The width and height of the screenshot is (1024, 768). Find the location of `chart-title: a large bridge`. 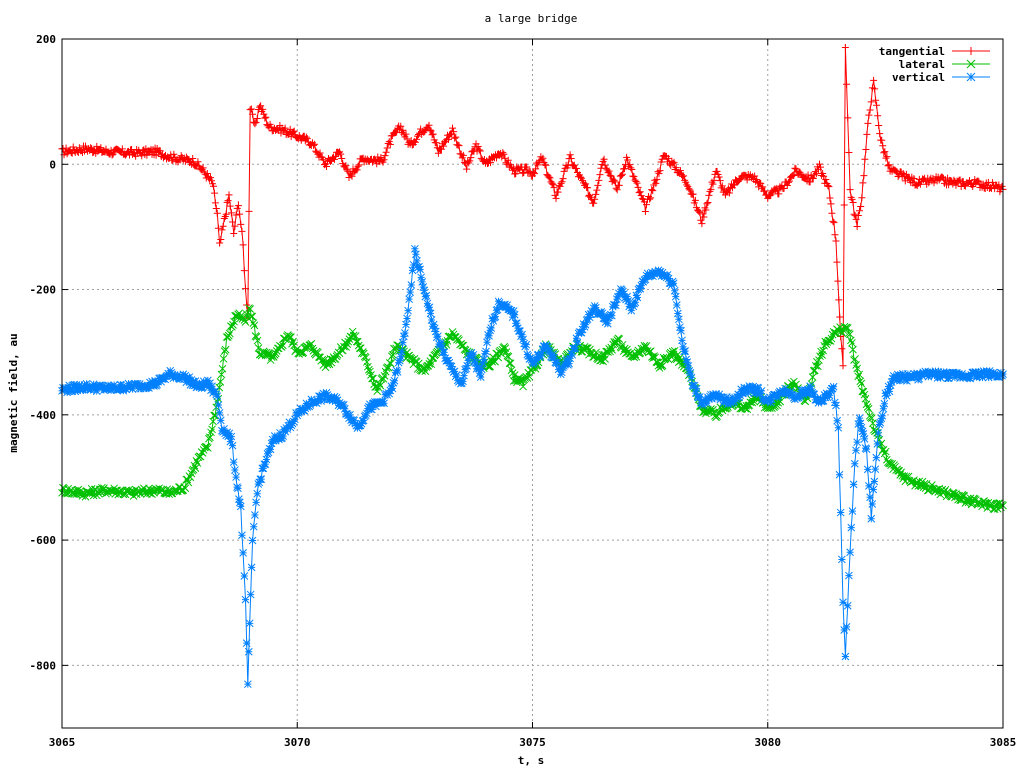

chart-title: a large bridge is located at coordinates (531, 18).